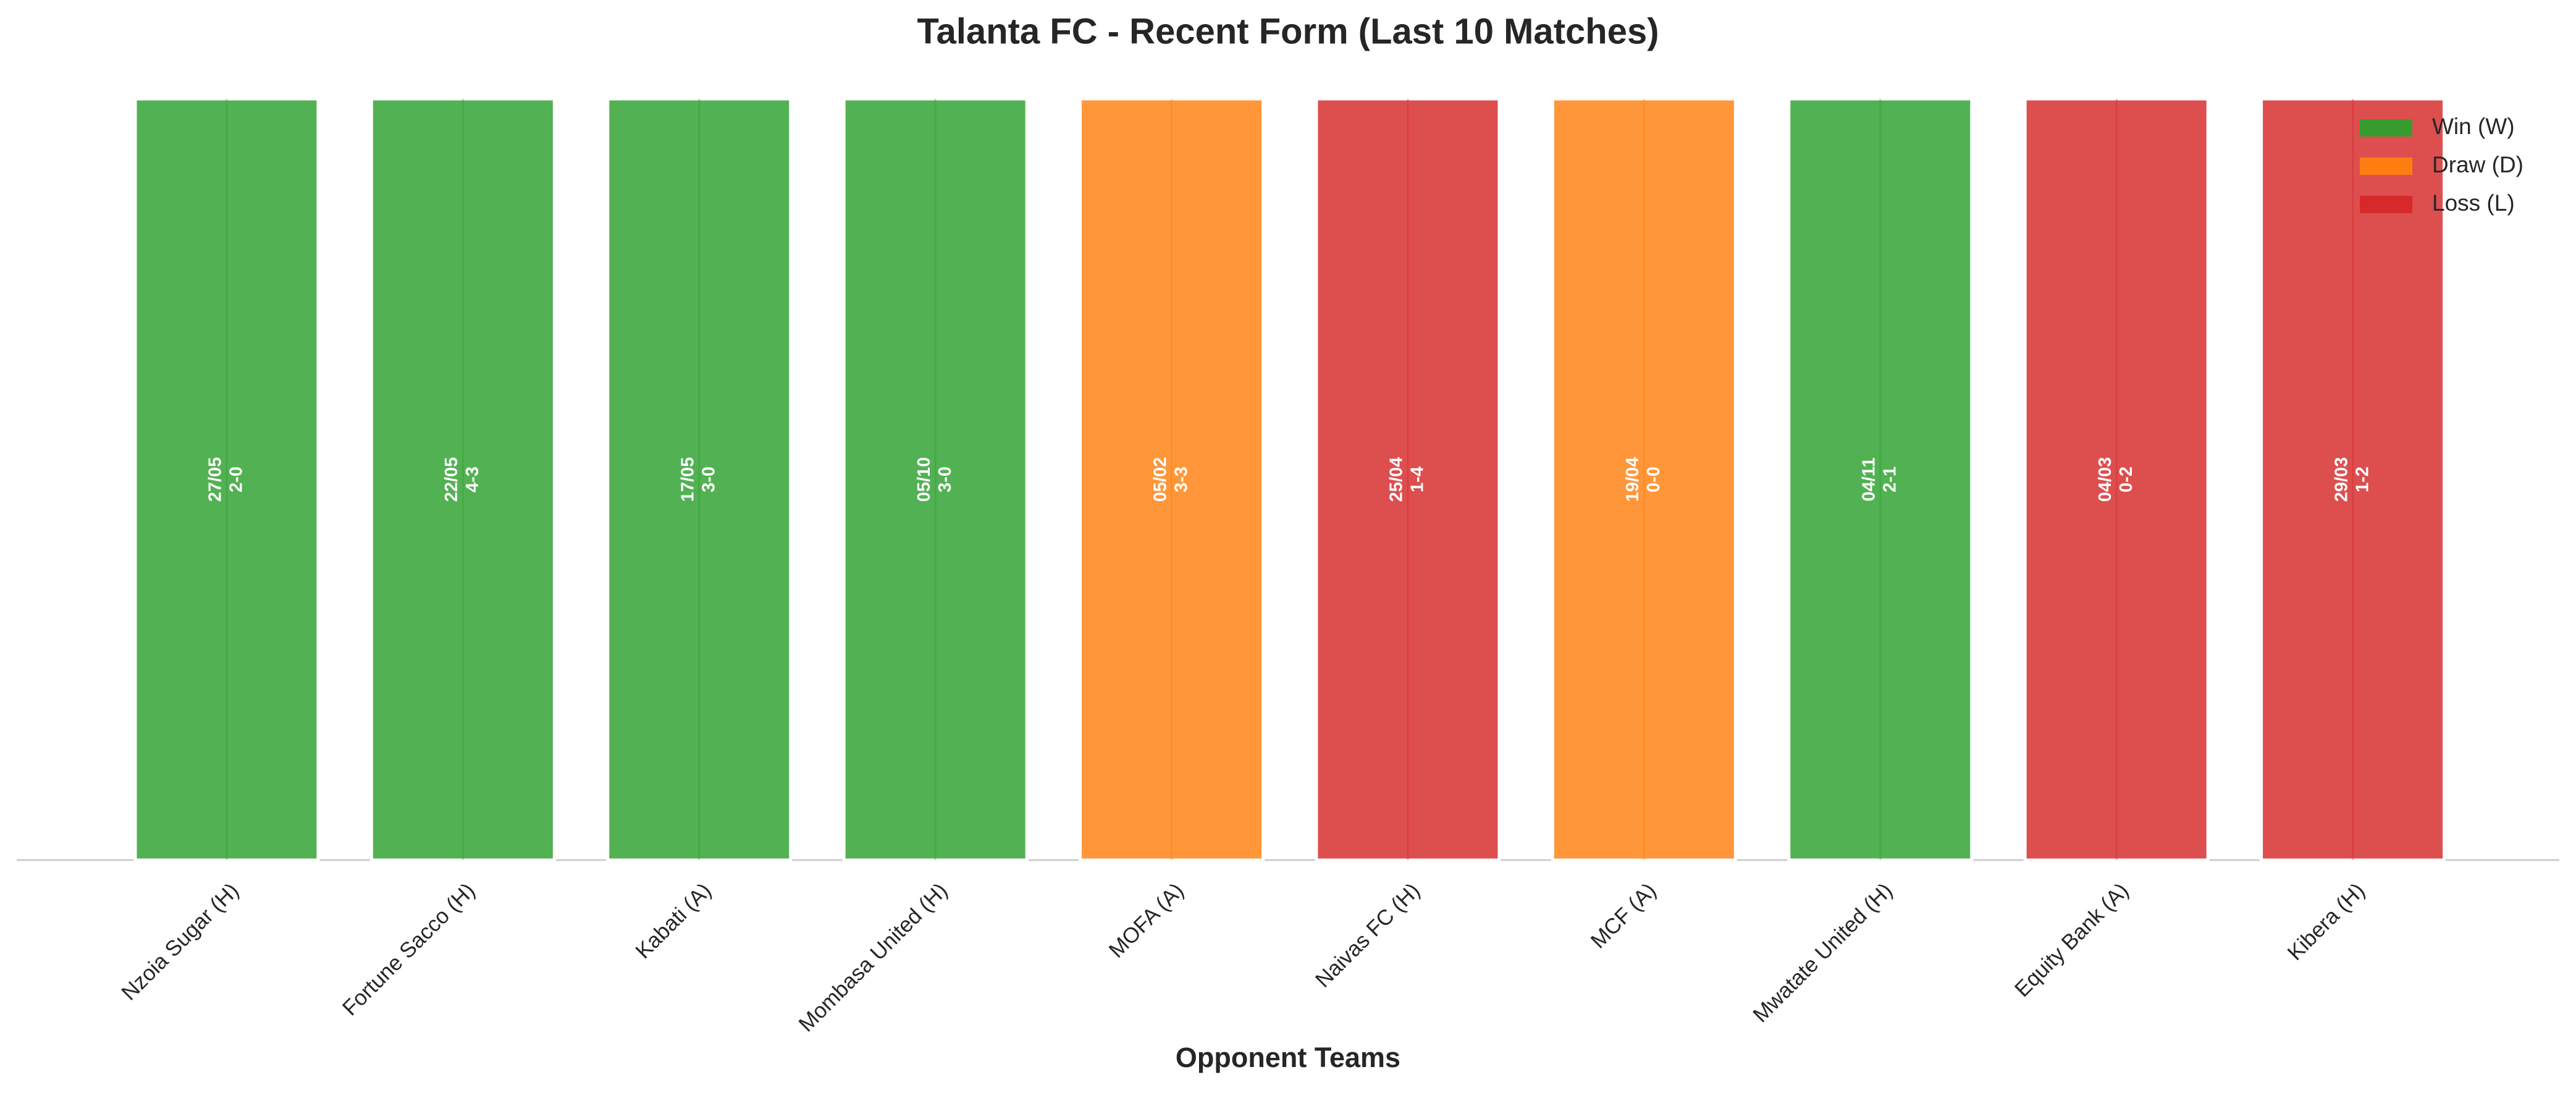  Describe the element at coordinates (1869, 480) in the screenshot. I see `bar-date-label: 04/11` at that location.